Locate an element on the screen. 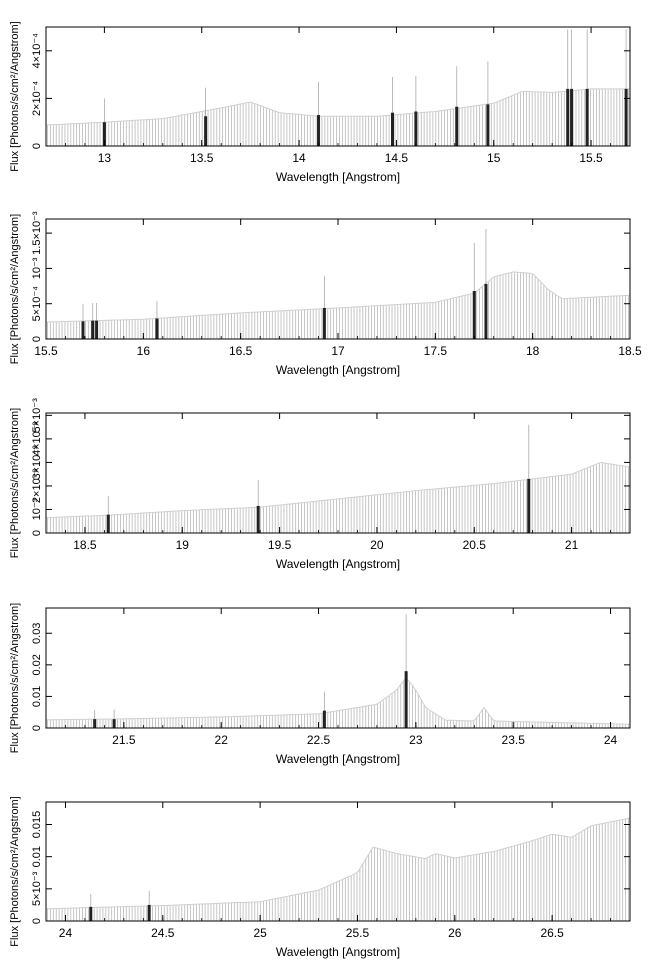 Image resolution: width=653 pixels, height=972 pixels. y-tick-label: 0.015 is located at coordinates (37, 825).